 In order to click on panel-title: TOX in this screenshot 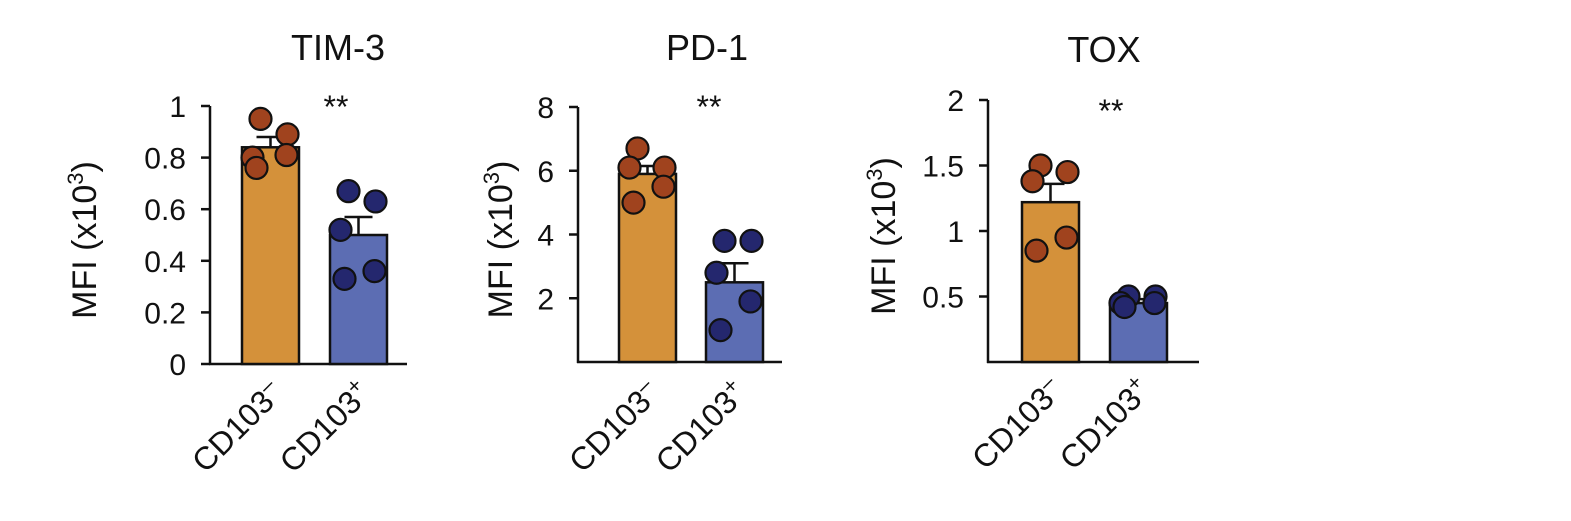, I will do `click(1103, 49)`.